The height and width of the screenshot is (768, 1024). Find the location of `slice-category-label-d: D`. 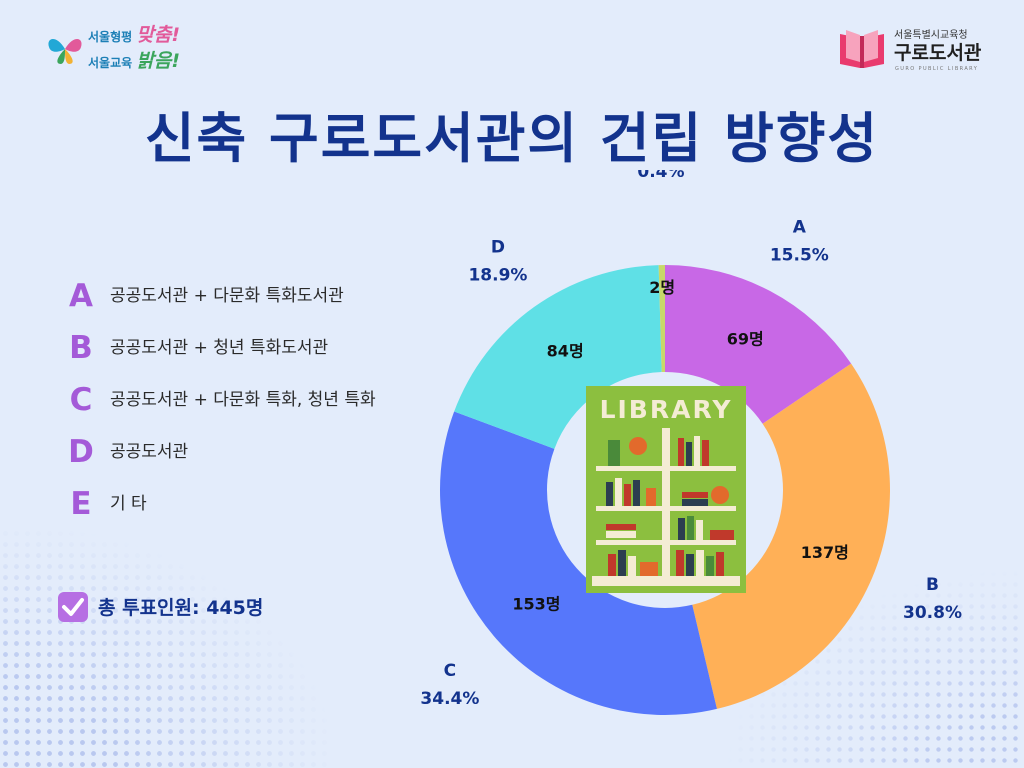

slice-category-label-d: D is located at coordinates (498, 248).